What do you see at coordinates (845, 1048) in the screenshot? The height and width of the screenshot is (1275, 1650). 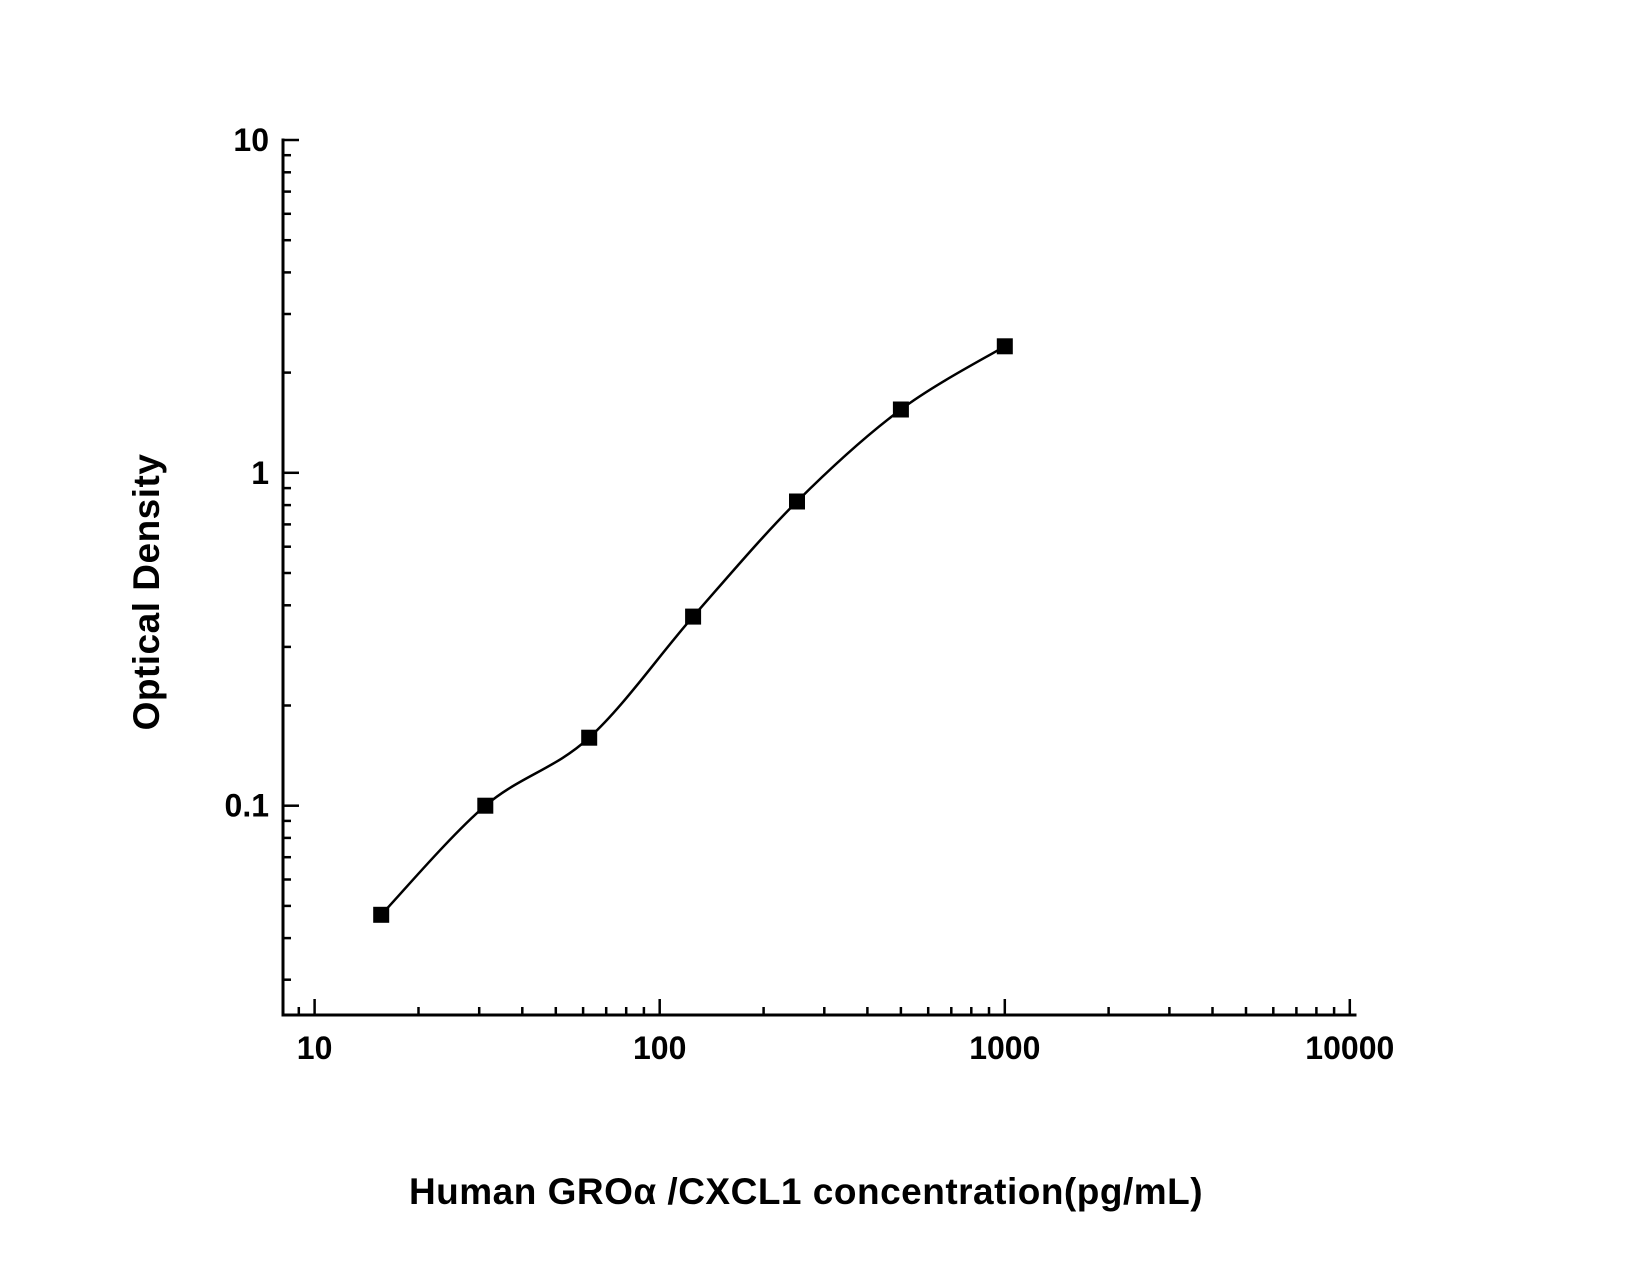 I see `x-tick-labels: 10 100 1000 10000` at bounding box center [845, 1048].